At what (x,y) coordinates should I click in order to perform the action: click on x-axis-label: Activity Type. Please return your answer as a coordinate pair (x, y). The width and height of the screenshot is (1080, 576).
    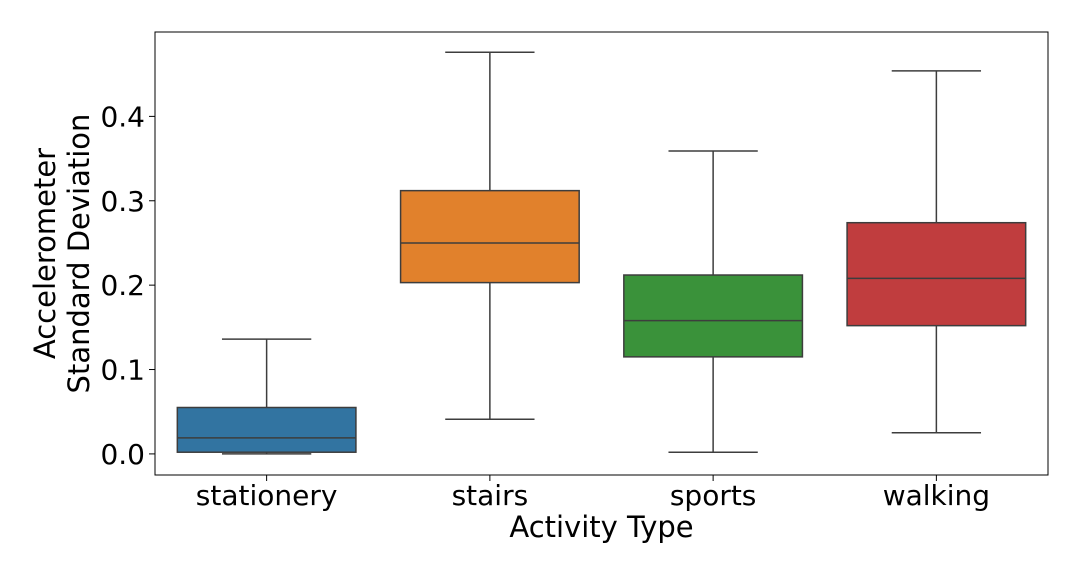
    Looking at the image, I should click on (601, 527).